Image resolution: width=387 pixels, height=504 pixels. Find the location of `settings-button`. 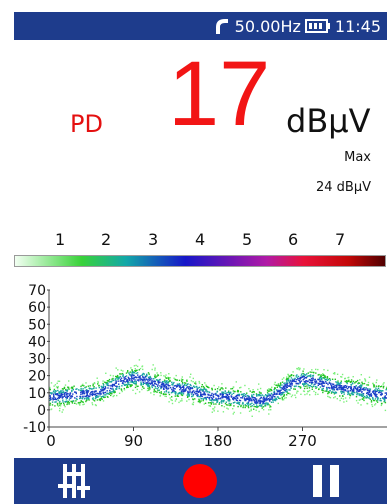

settings-button is located at coordinates (74, 481).